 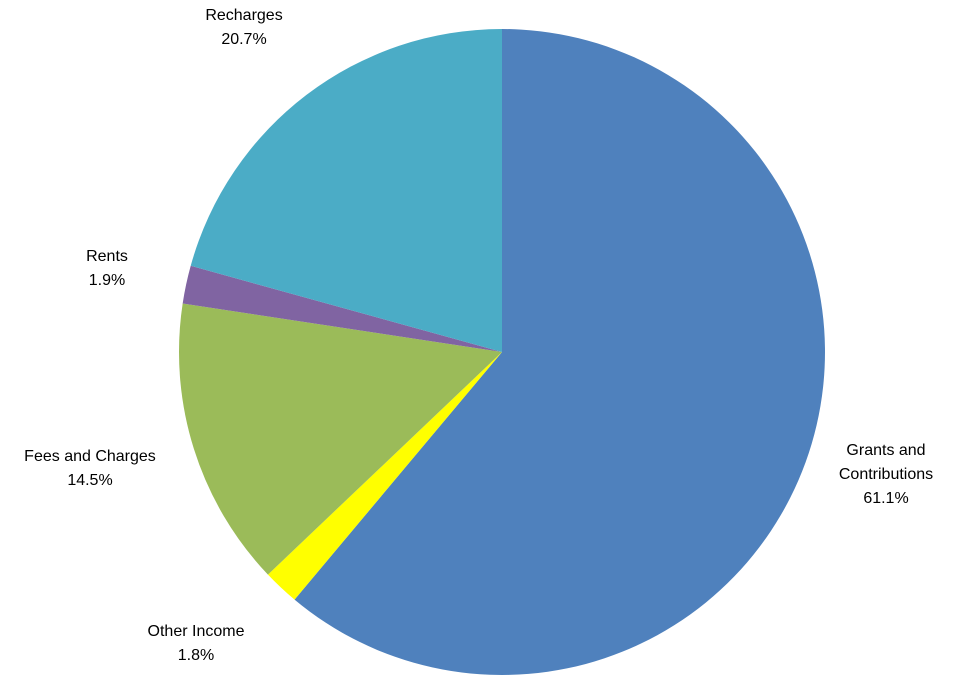 What do you see at coordinates (243, 39) in the screenshot?
I see `slice-value-label: 20.7%` at bounding box center [243, 39].